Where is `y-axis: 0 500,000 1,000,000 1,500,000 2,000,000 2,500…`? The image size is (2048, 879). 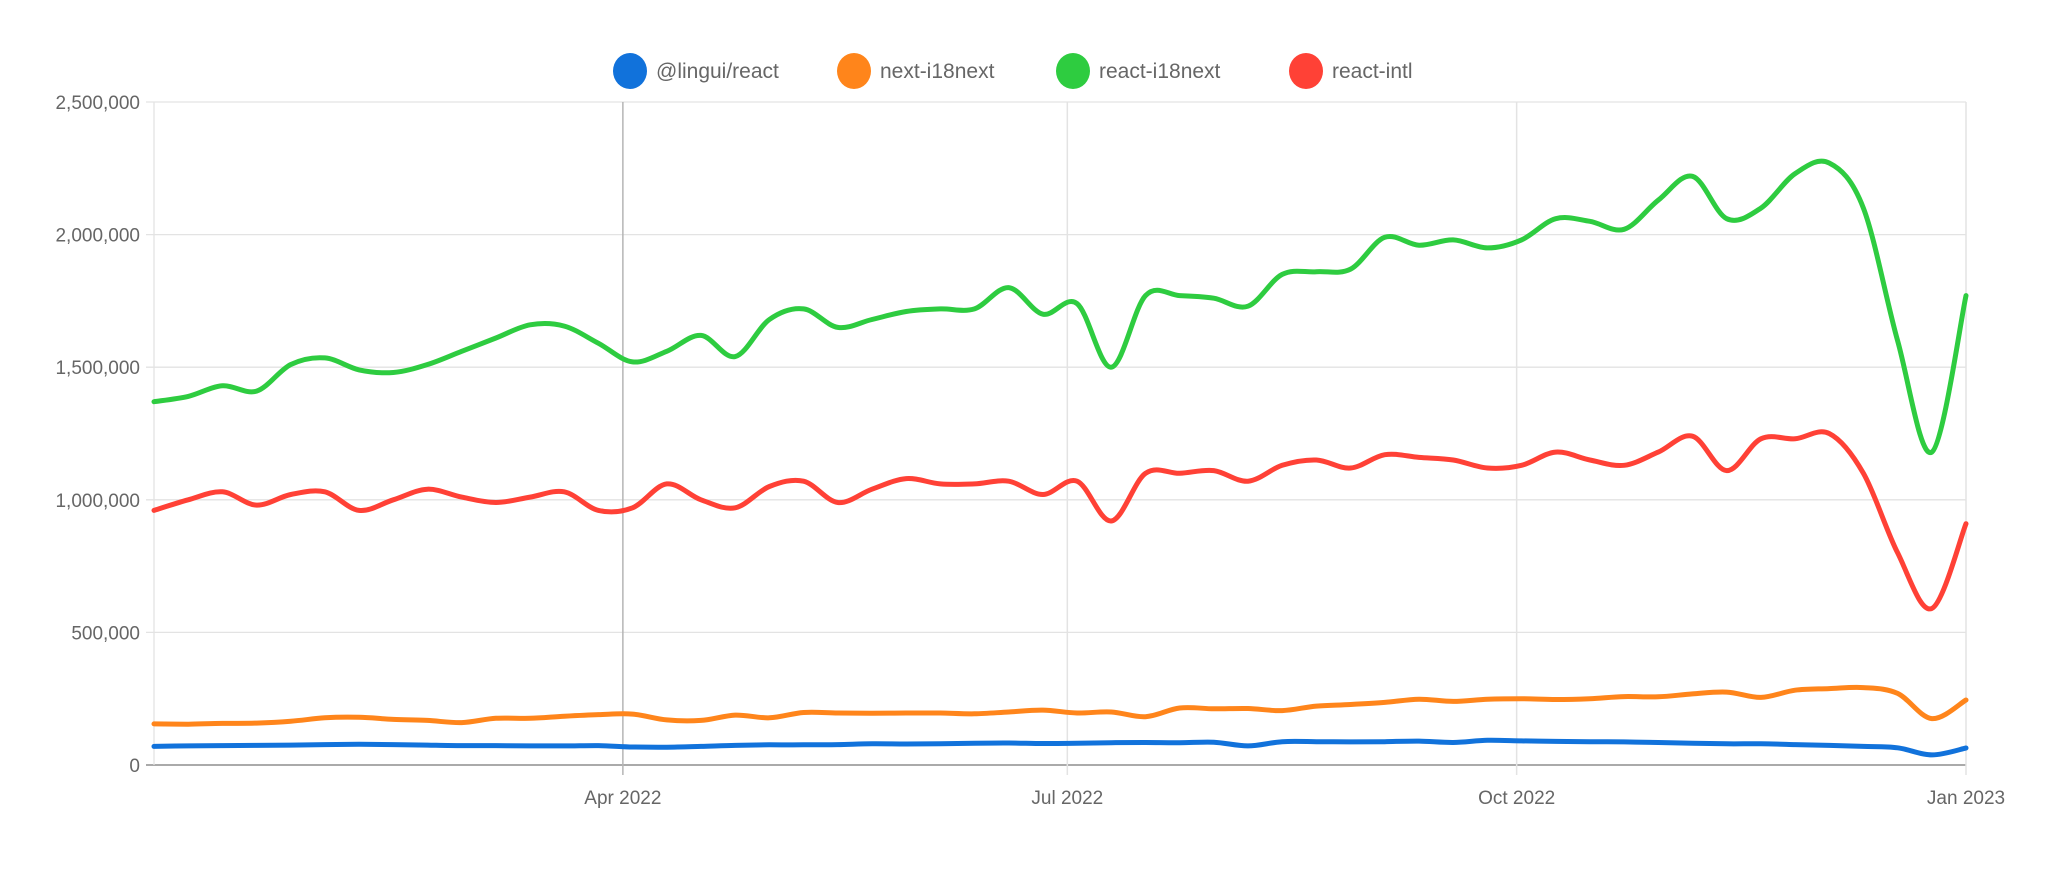 y-axis: 0 500,000 1,000,000 1,500,000 2,000,000 2,500… is located at coordinates (97, 435).